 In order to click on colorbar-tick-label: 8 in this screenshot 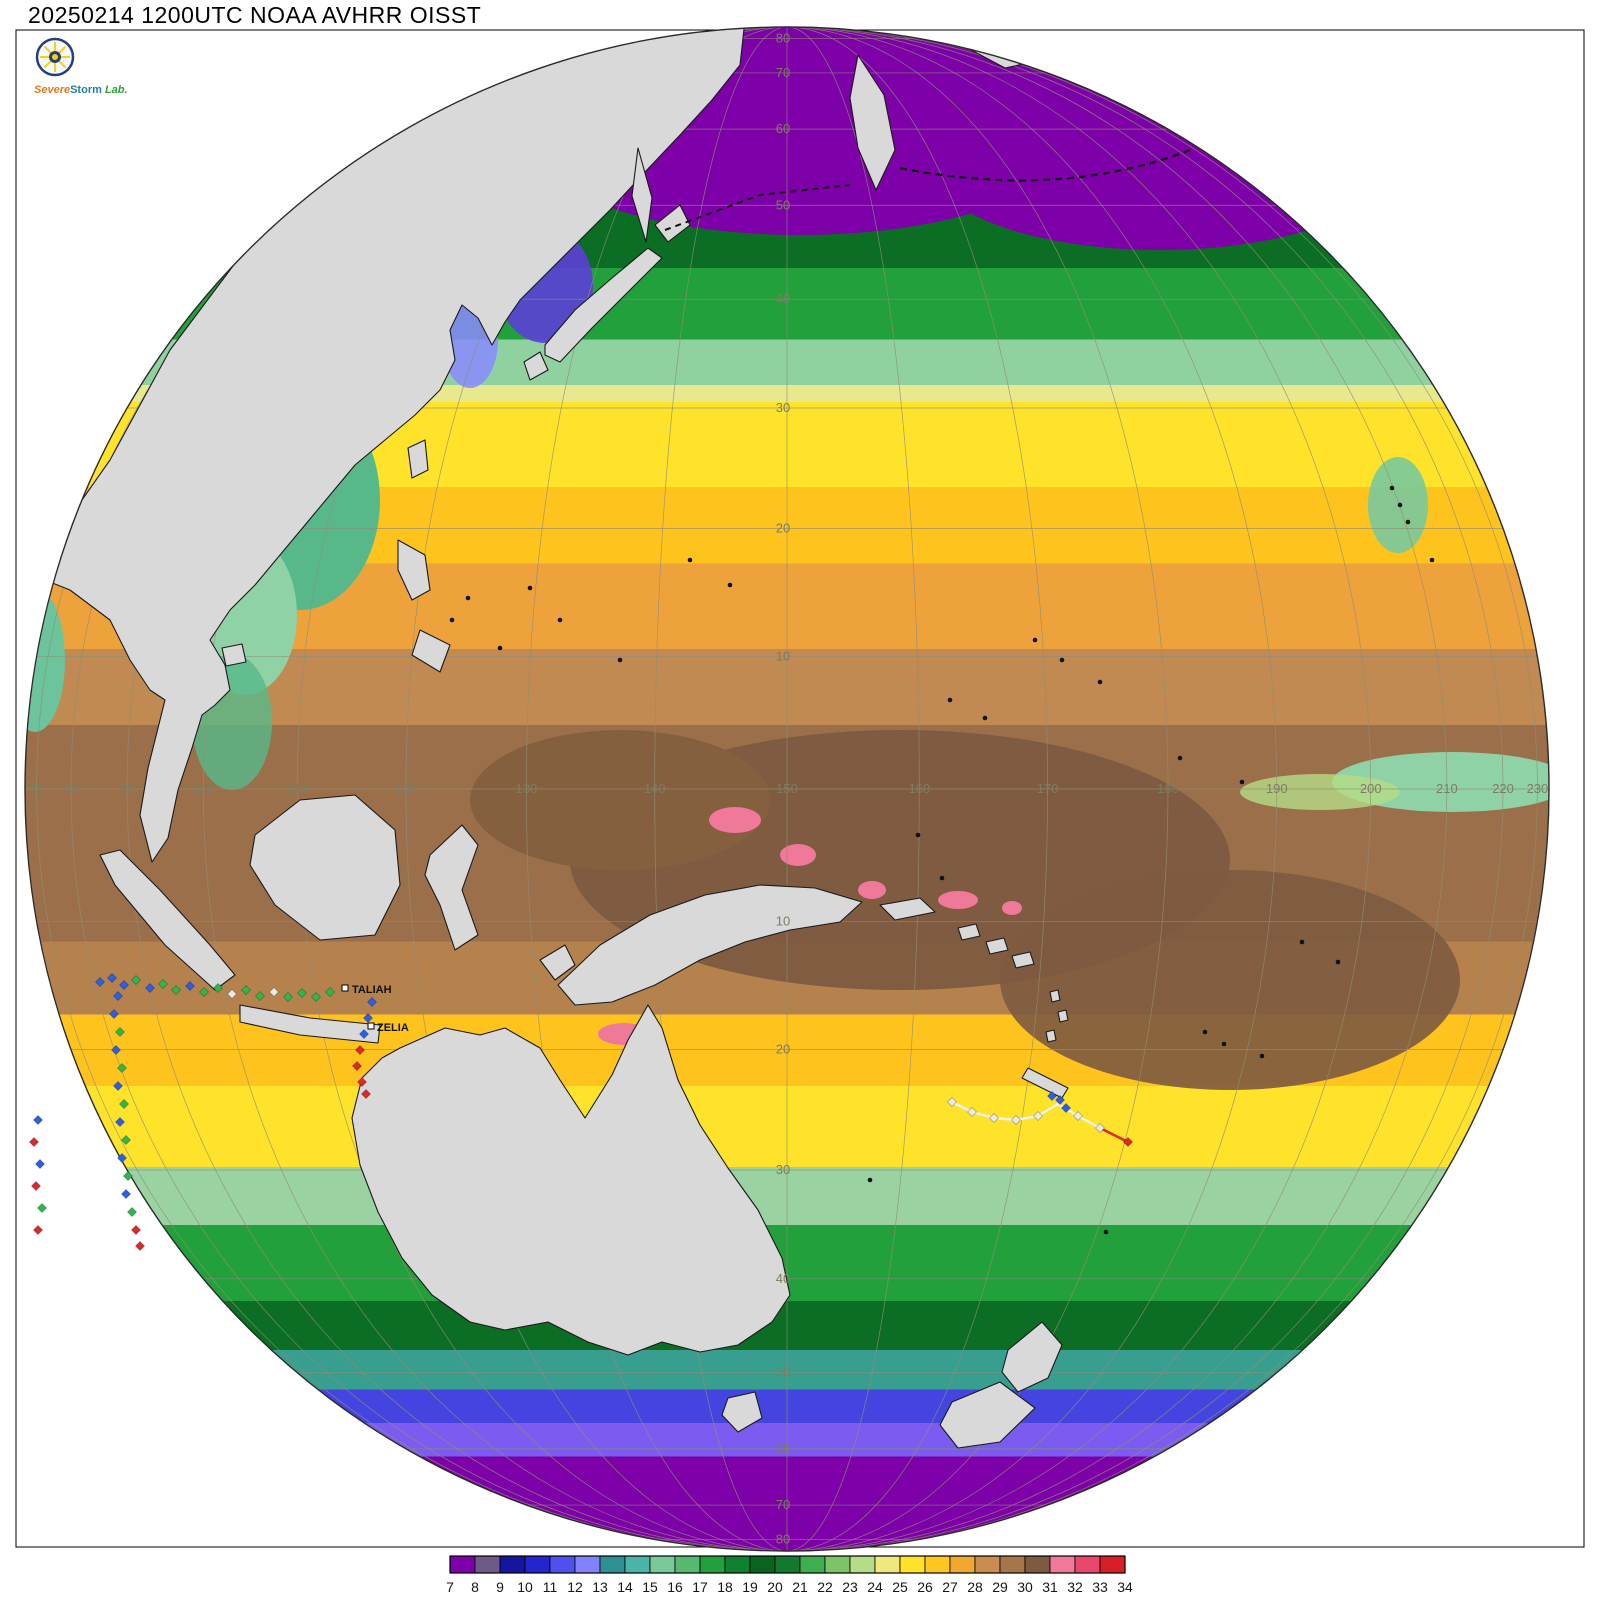, I will do `click(475, 1587)`.